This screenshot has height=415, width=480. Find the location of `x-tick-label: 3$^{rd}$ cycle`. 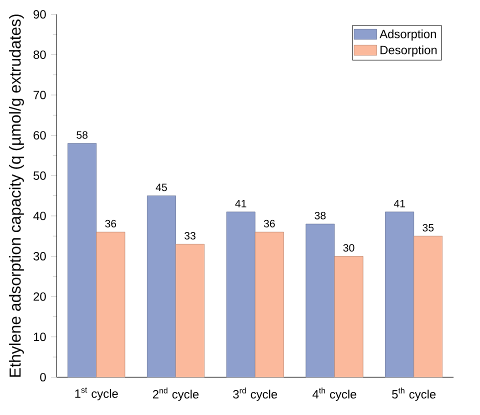

x-tick-label: 3$^{rd}$ cycle is located at coordinates (255, 394).